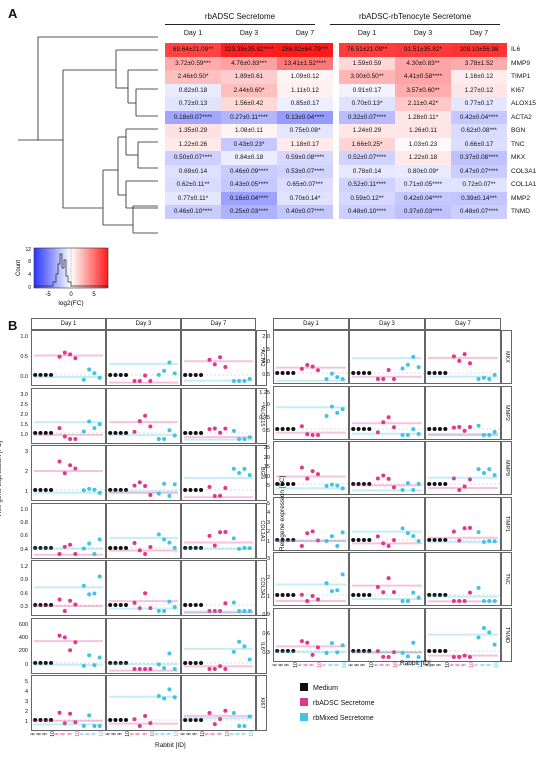 The image size is (550, 759). I want to click on heatmap-cell: 286.92±64.79***, so click(305, 50).